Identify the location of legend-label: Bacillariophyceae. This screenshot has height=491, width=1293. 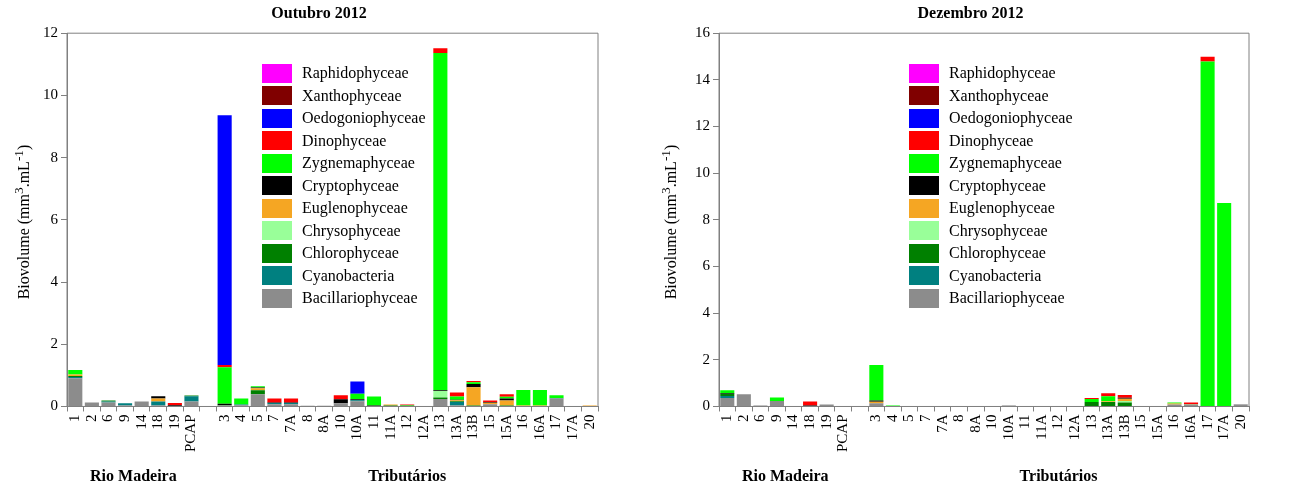
(360, 298).